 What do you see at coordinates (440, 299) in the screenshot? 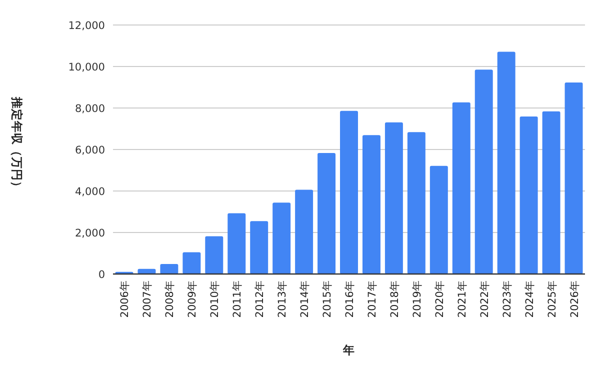
I see `x-tick-label: 2020年` at bounding box center [440, 299].